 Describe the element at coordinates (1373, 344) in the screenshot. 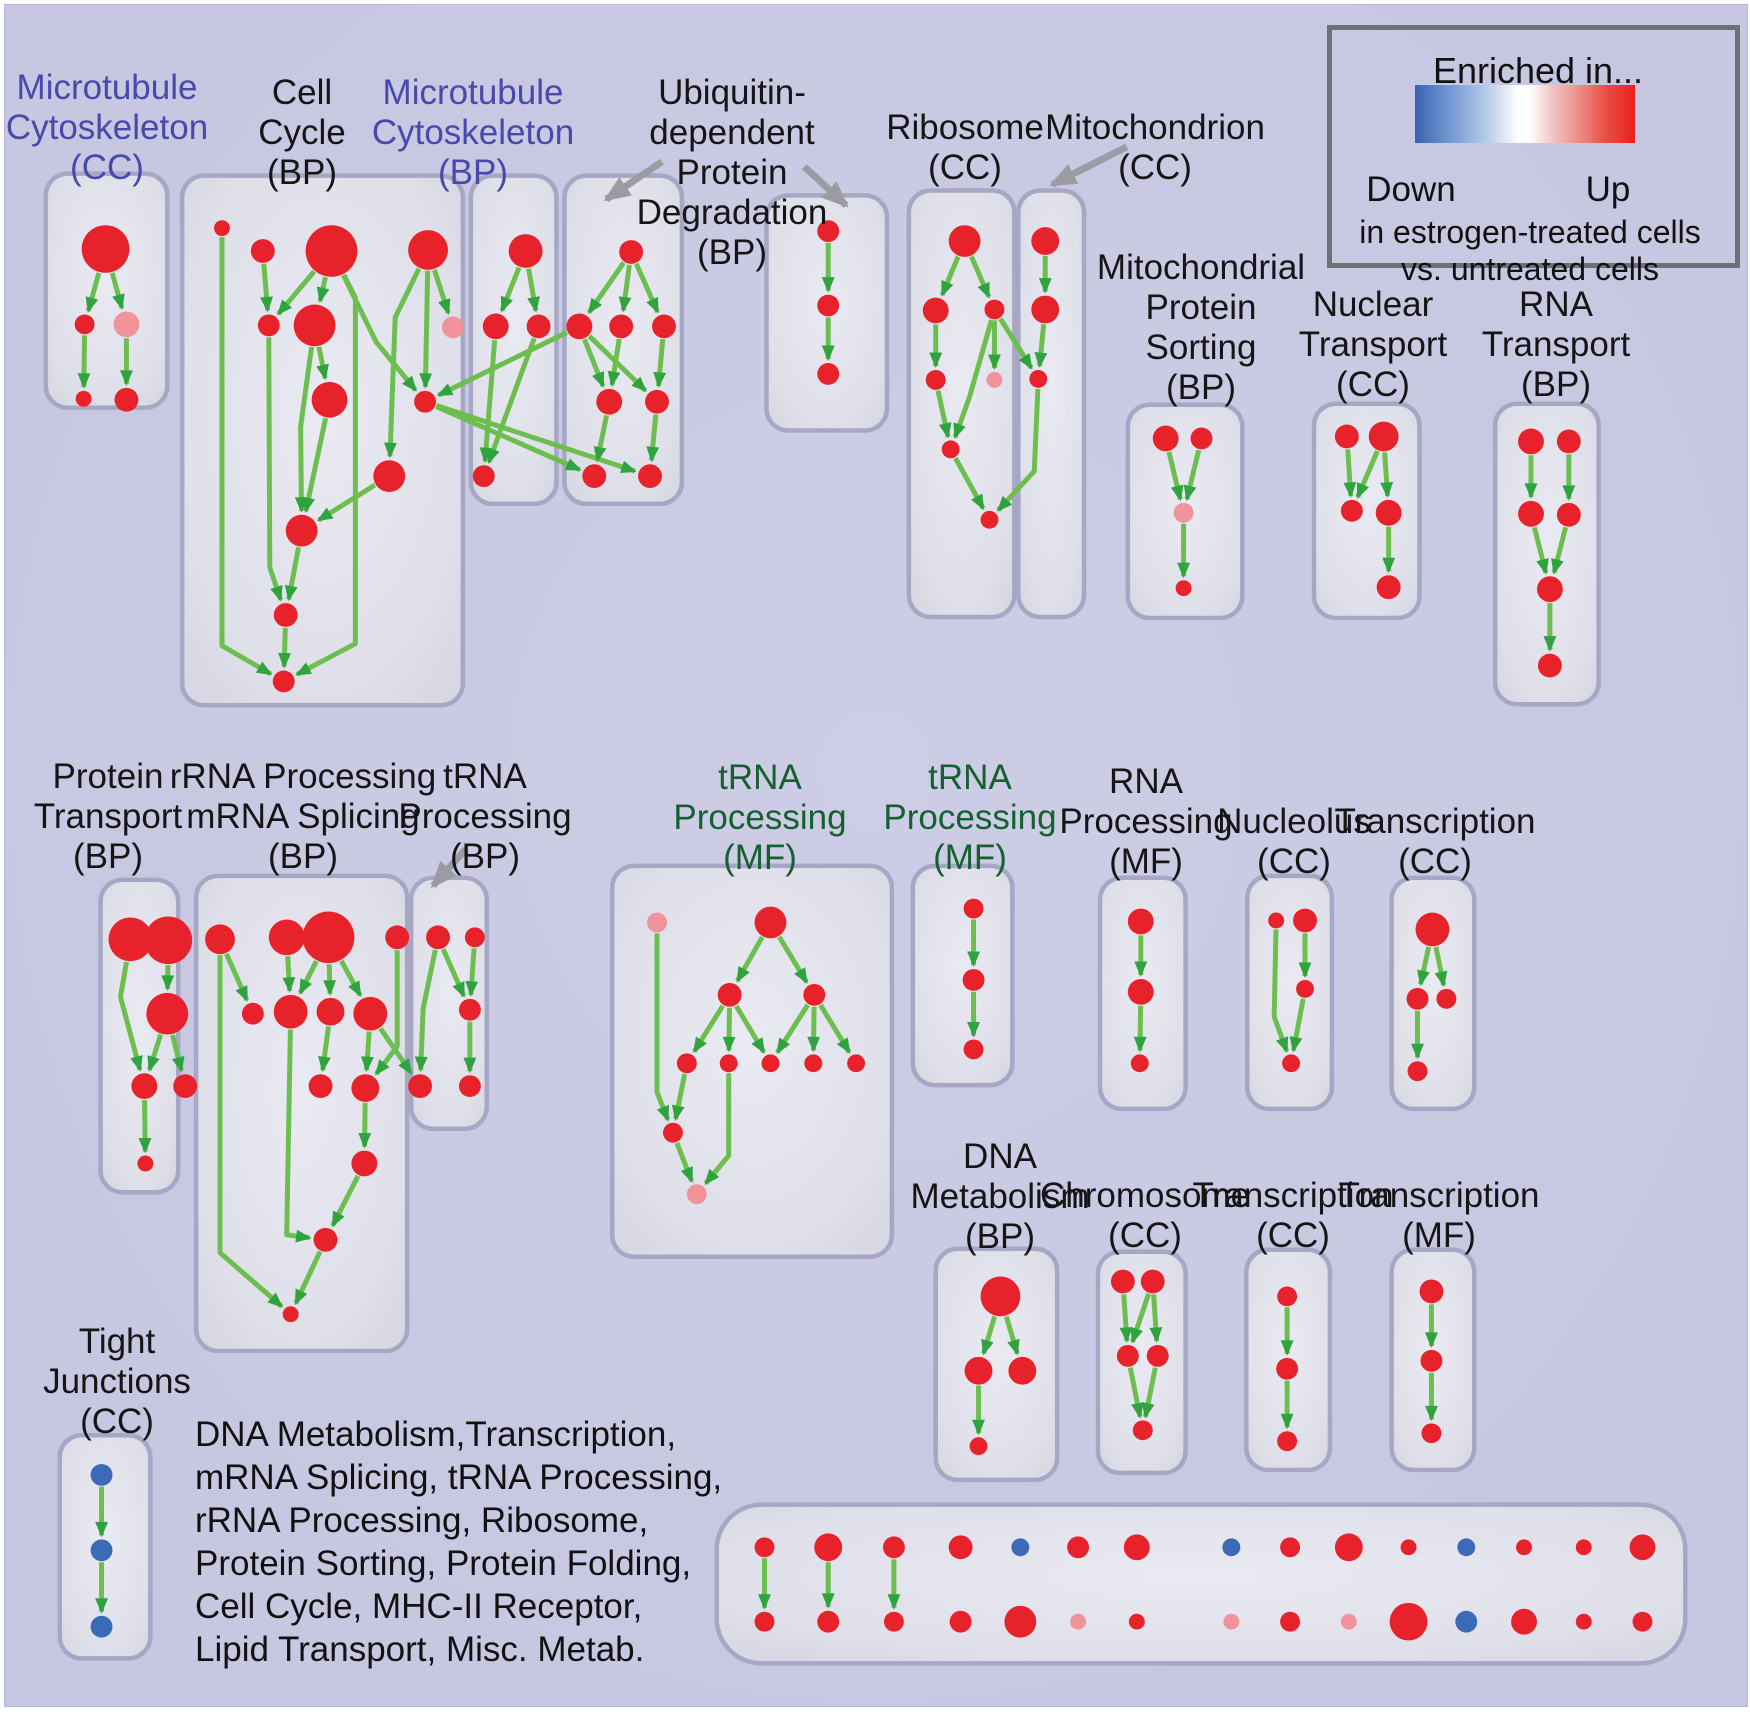

I see `cluster-label-nuclear-transport: Nuclear Transport (CC)` at that location.